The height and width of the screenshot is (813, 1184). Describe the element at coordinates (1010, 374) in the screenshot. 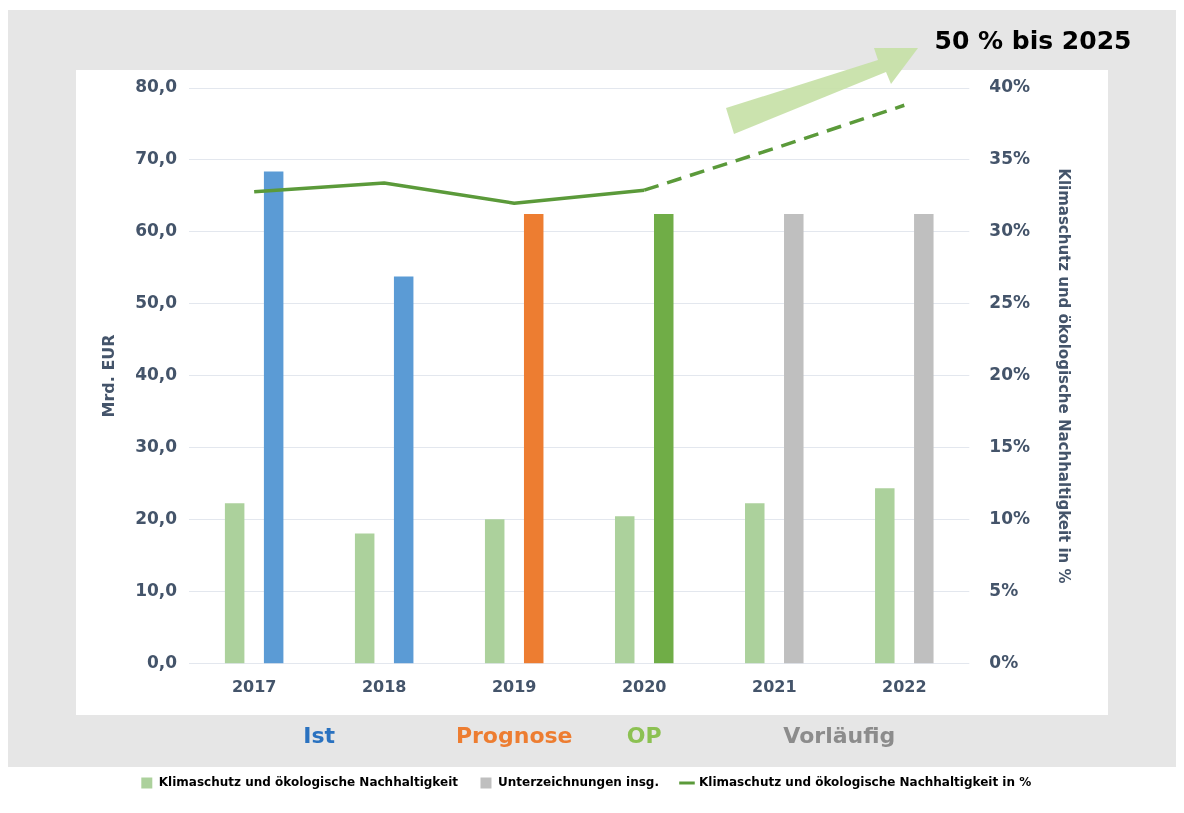

I see `y2-tick-label: 20%` at that location.